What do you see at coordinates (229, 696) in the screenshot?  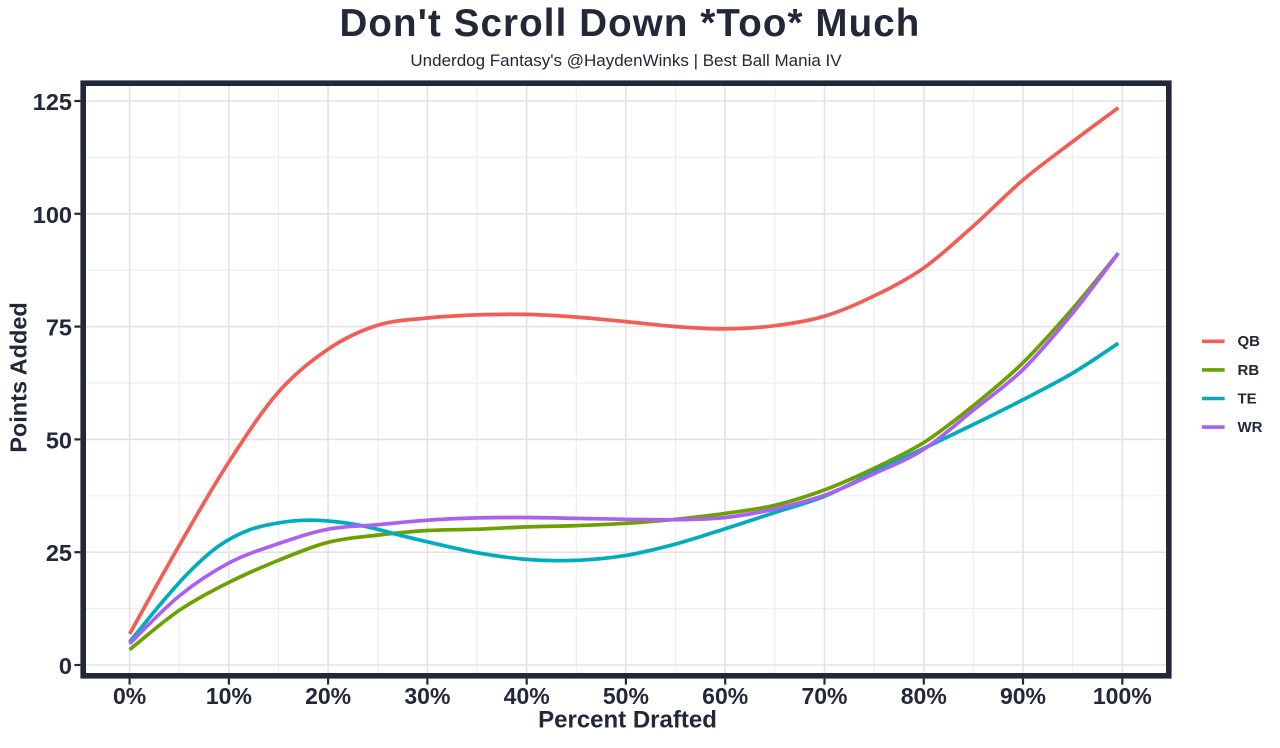 I see `svg-text: 10%` at bounding box center [229, 696].